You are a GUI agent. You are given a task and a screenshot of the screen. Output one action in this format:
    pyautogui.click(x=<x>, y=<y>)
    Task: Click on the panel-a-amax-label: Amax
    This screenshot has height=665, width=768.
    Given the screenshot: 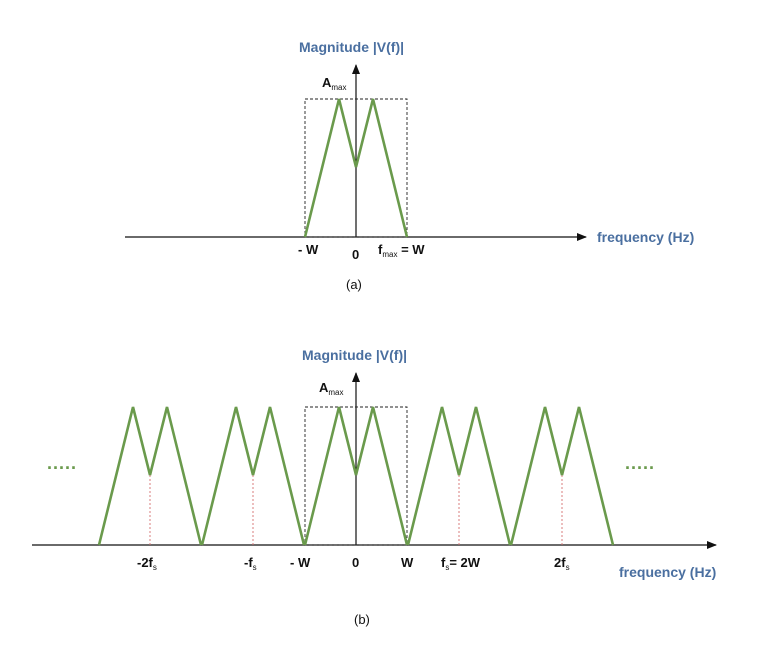 What is the action you would take?
    pyautogui.click(x=334, y=83)
    